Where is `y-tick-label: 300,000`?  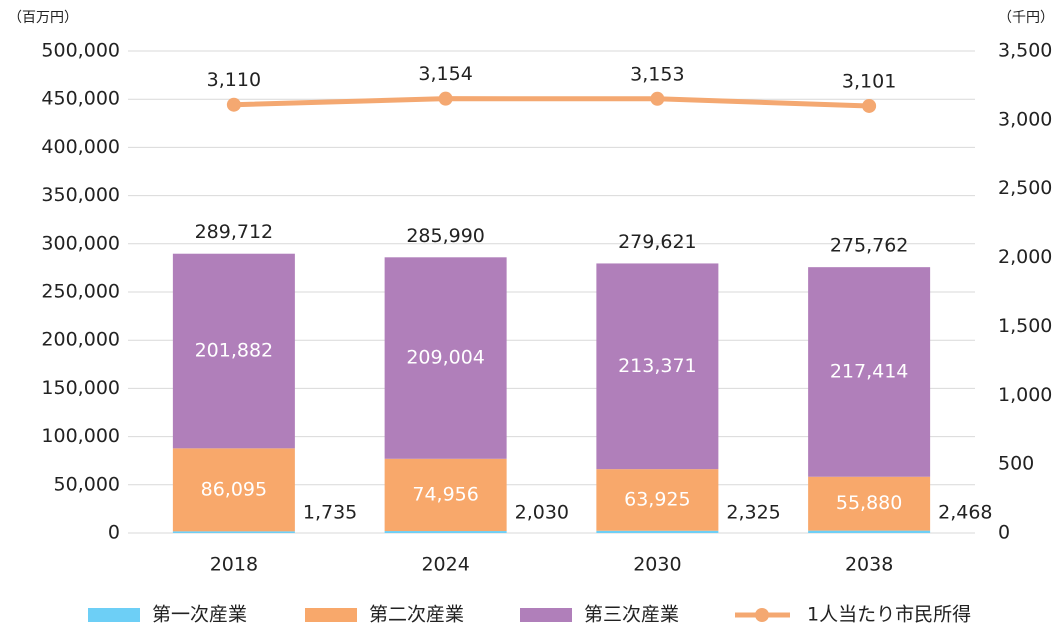 y-tick-label: 300,000 is located at coordinates (80, 243).